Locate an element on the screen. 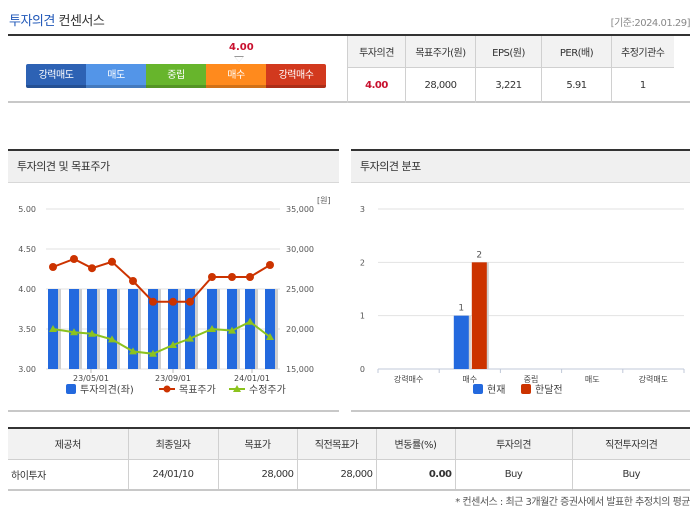  summary-value: 5.91 is located at coordinates (576, 85).